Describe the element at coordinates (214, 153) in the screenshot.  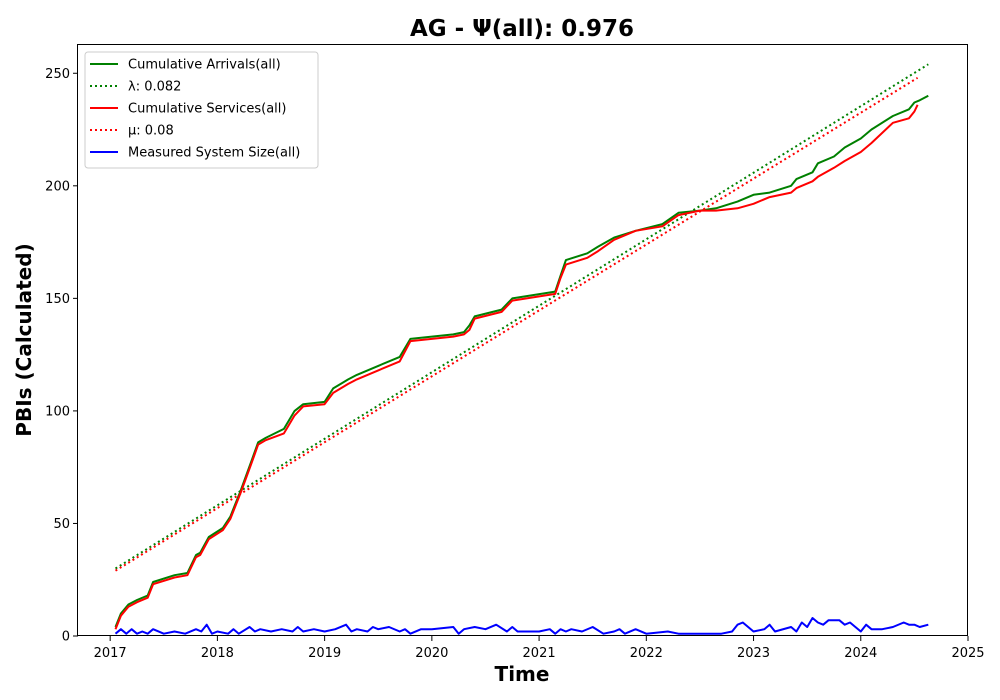
I see `legend-label: Measured System Size(all)` at that location.